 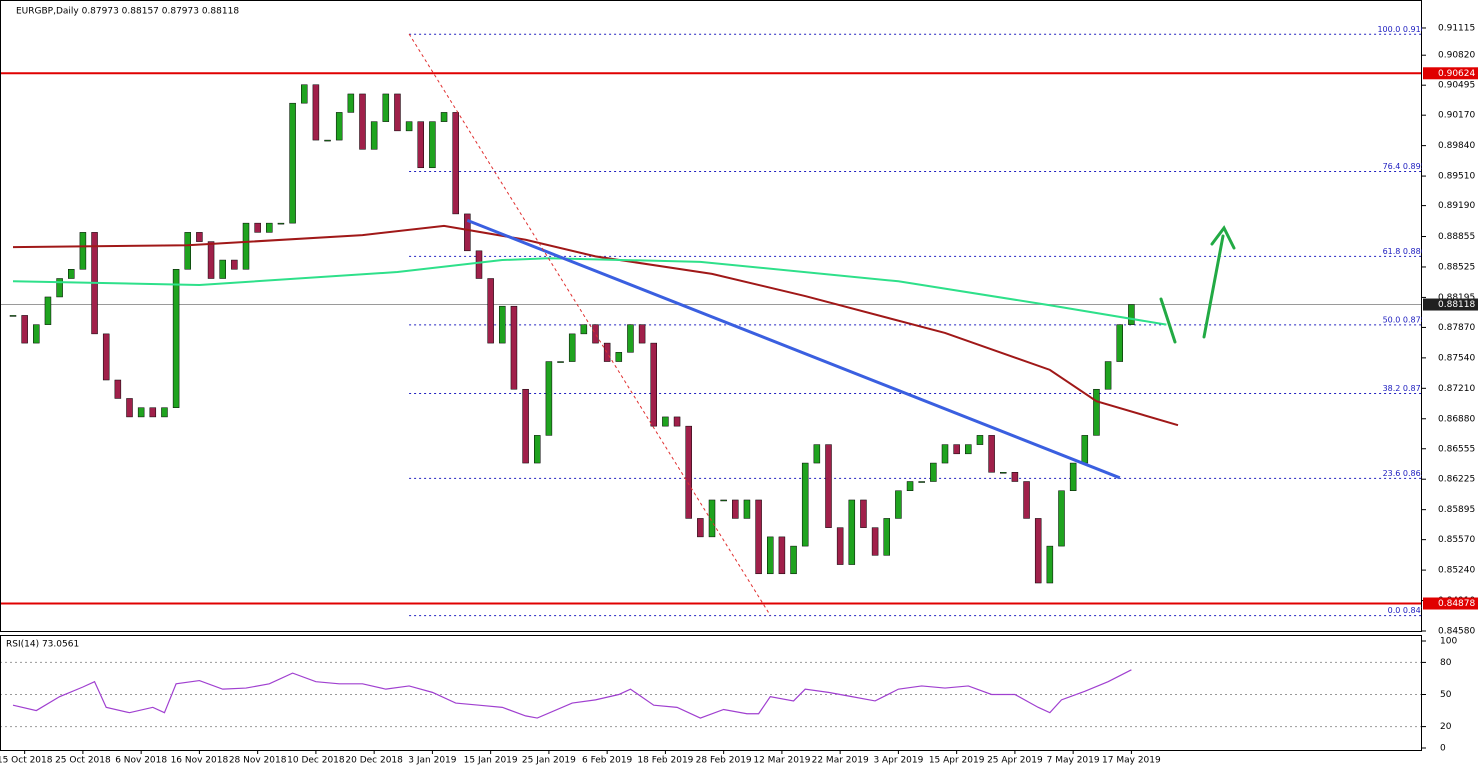 I want to click on y-tick-label: 0.85570, so click(x=1456, y=540).